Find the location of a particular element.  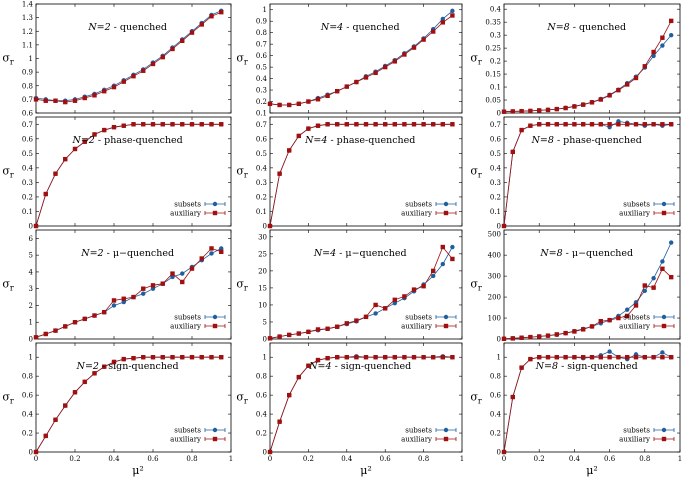

x-tick-label: 0.6 is located at coordinates (610, 459).